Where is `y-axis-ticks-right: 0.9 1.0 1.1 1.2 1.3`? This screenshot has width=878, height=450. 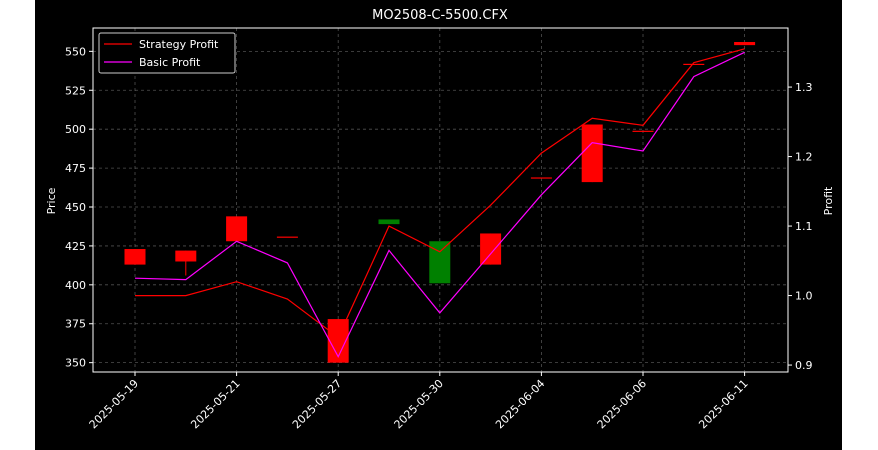 y-axis-ticks-right: 0.9 1.0 1.1 1.2 1.3 is located at coordinates (800, 226).